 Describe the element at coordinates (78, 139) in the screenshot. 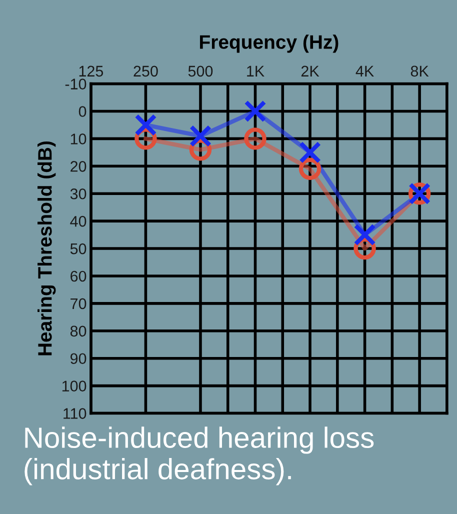

I see `y-tick-label: 10` at that location.